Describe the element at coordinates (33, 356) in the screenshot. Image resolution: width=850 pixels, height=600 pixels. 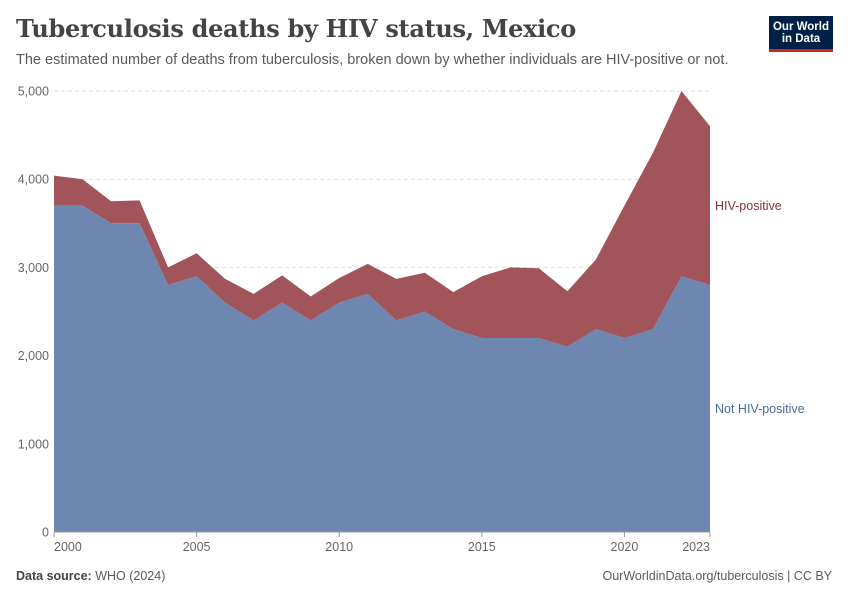
I see `y-tick-label: 2,000` at that location.